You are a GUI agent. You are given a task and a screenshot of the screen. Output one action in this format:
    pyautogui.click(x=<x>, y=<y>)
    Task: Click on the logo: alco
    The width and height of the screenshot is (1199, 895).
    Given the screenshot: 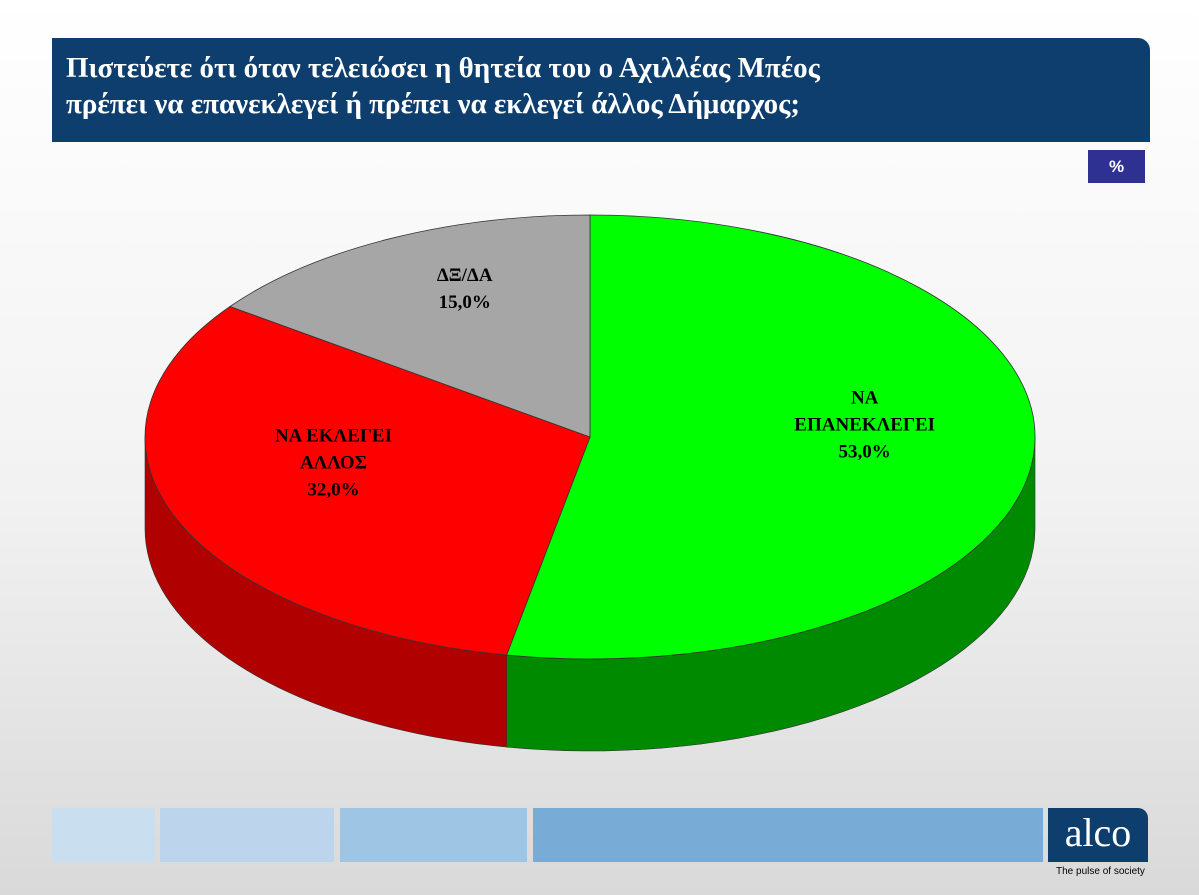 What is the action you would take?
    pyautogui.click(x=1098, y=835)
    